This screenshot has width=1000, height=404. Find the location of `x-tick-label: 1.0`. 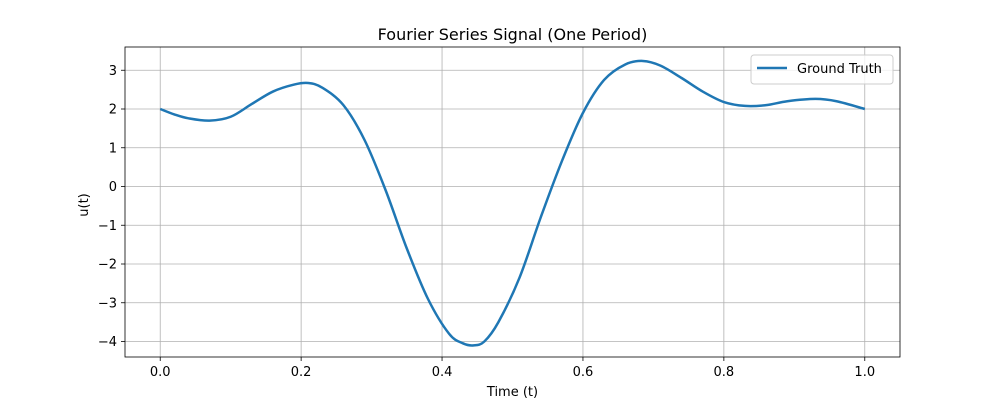

x-tick-label: 1.0 is located at coordinates (864, 372).